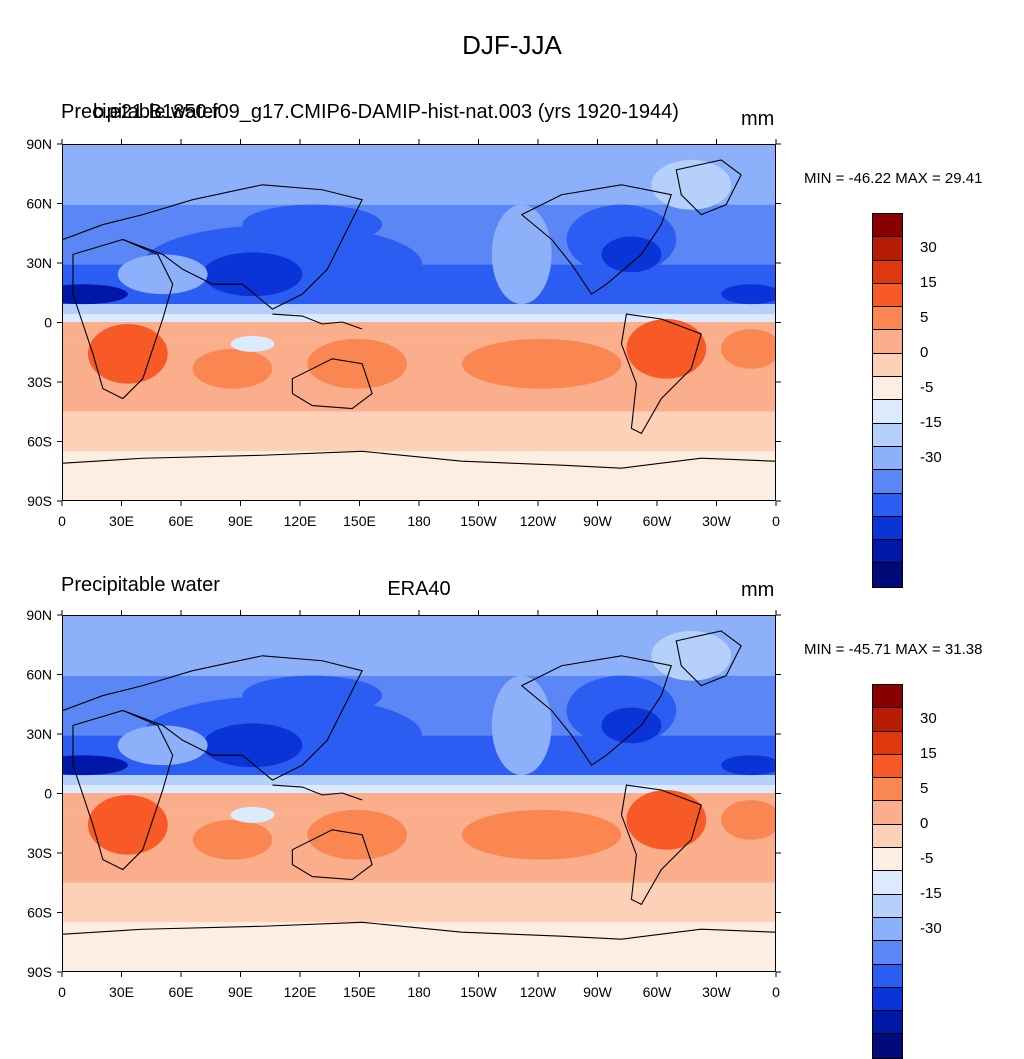 The height and width of the screenshot is (1059, 1024). I want to click on colorbar-tick-label: -15, so click(931, 893).